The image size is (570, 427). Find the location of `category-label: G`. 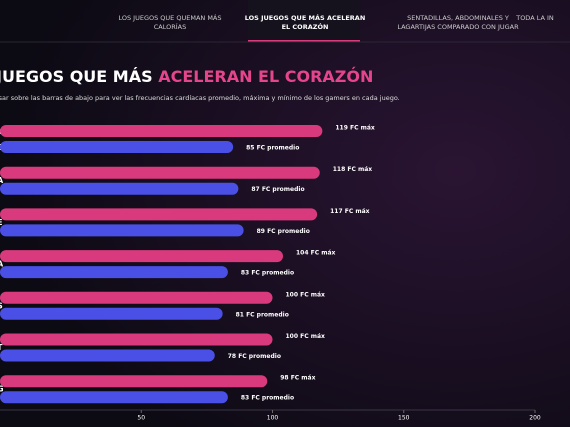

category-label: G is located at coordinates (2, 389).